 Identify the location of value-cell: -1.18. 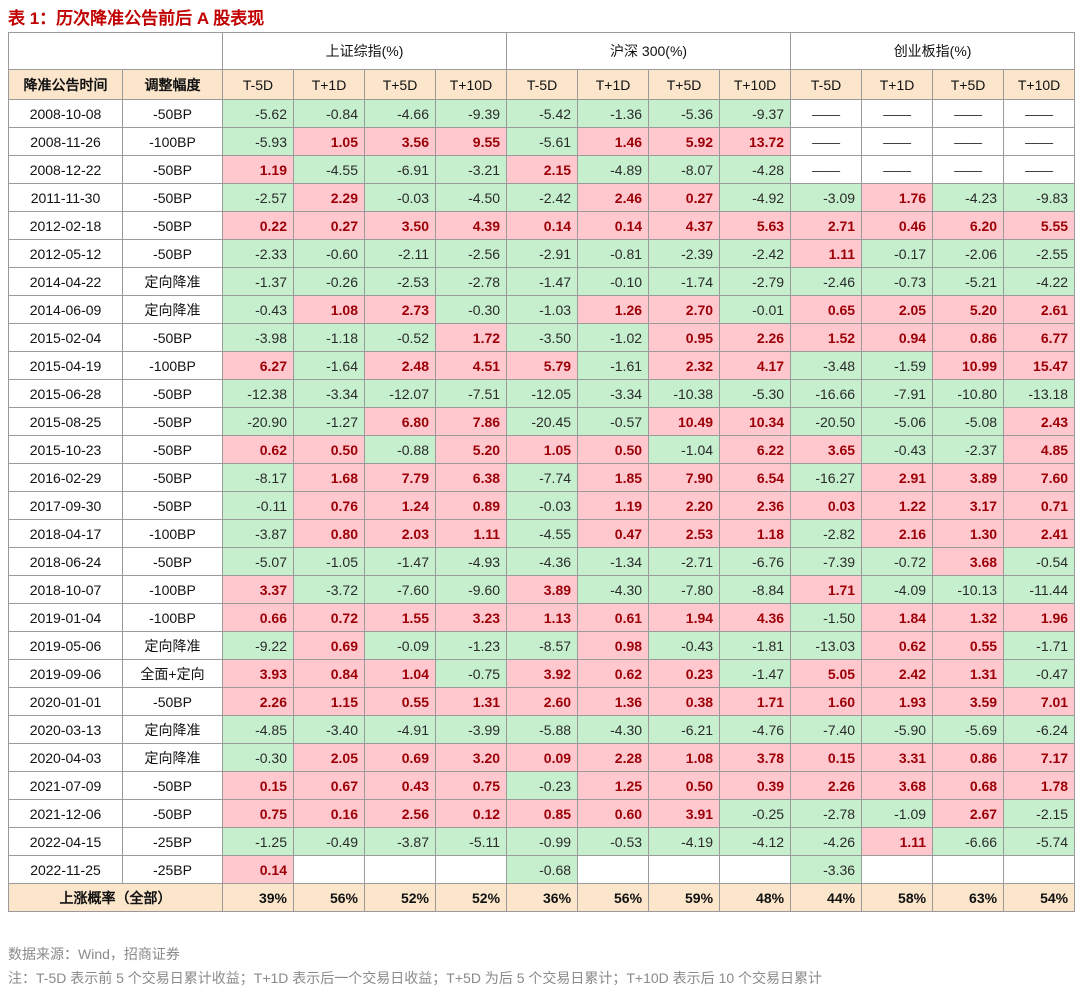
(329, 337).